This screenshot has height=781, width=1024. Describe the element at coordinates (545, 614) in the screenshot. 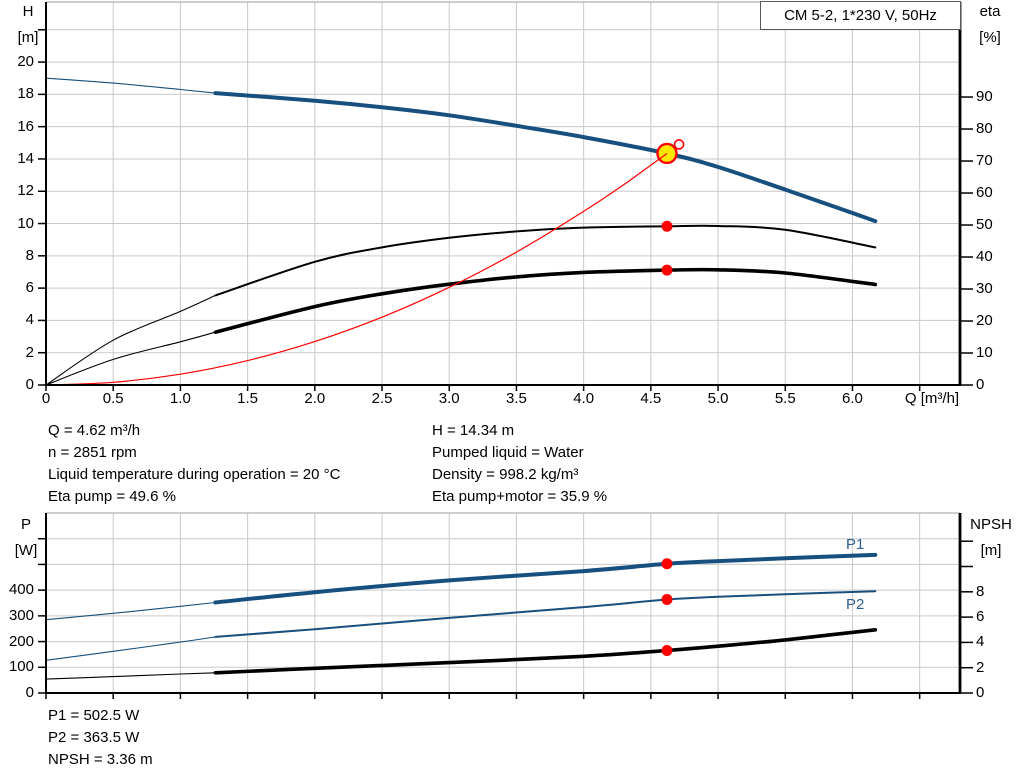

I see `p2-curve` at that location.